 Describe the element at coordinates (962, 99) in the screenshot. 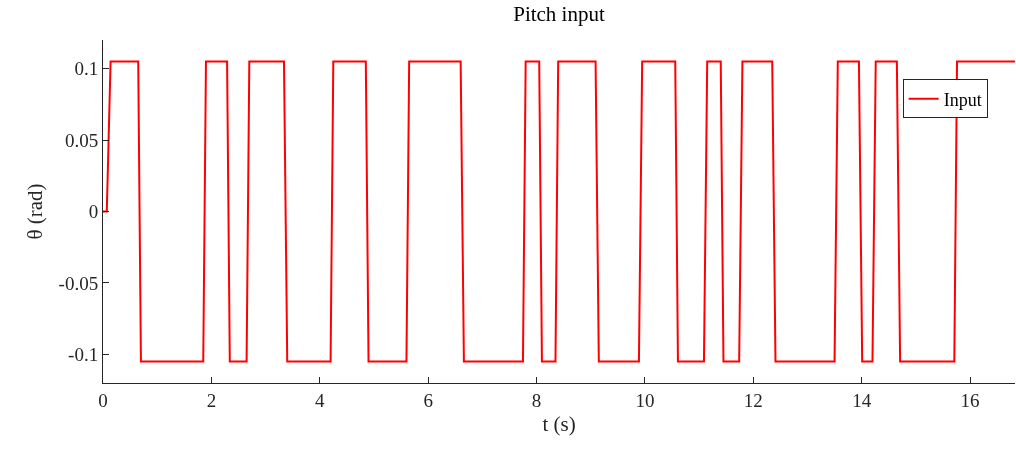

I see `legend-label: Input` at that location.